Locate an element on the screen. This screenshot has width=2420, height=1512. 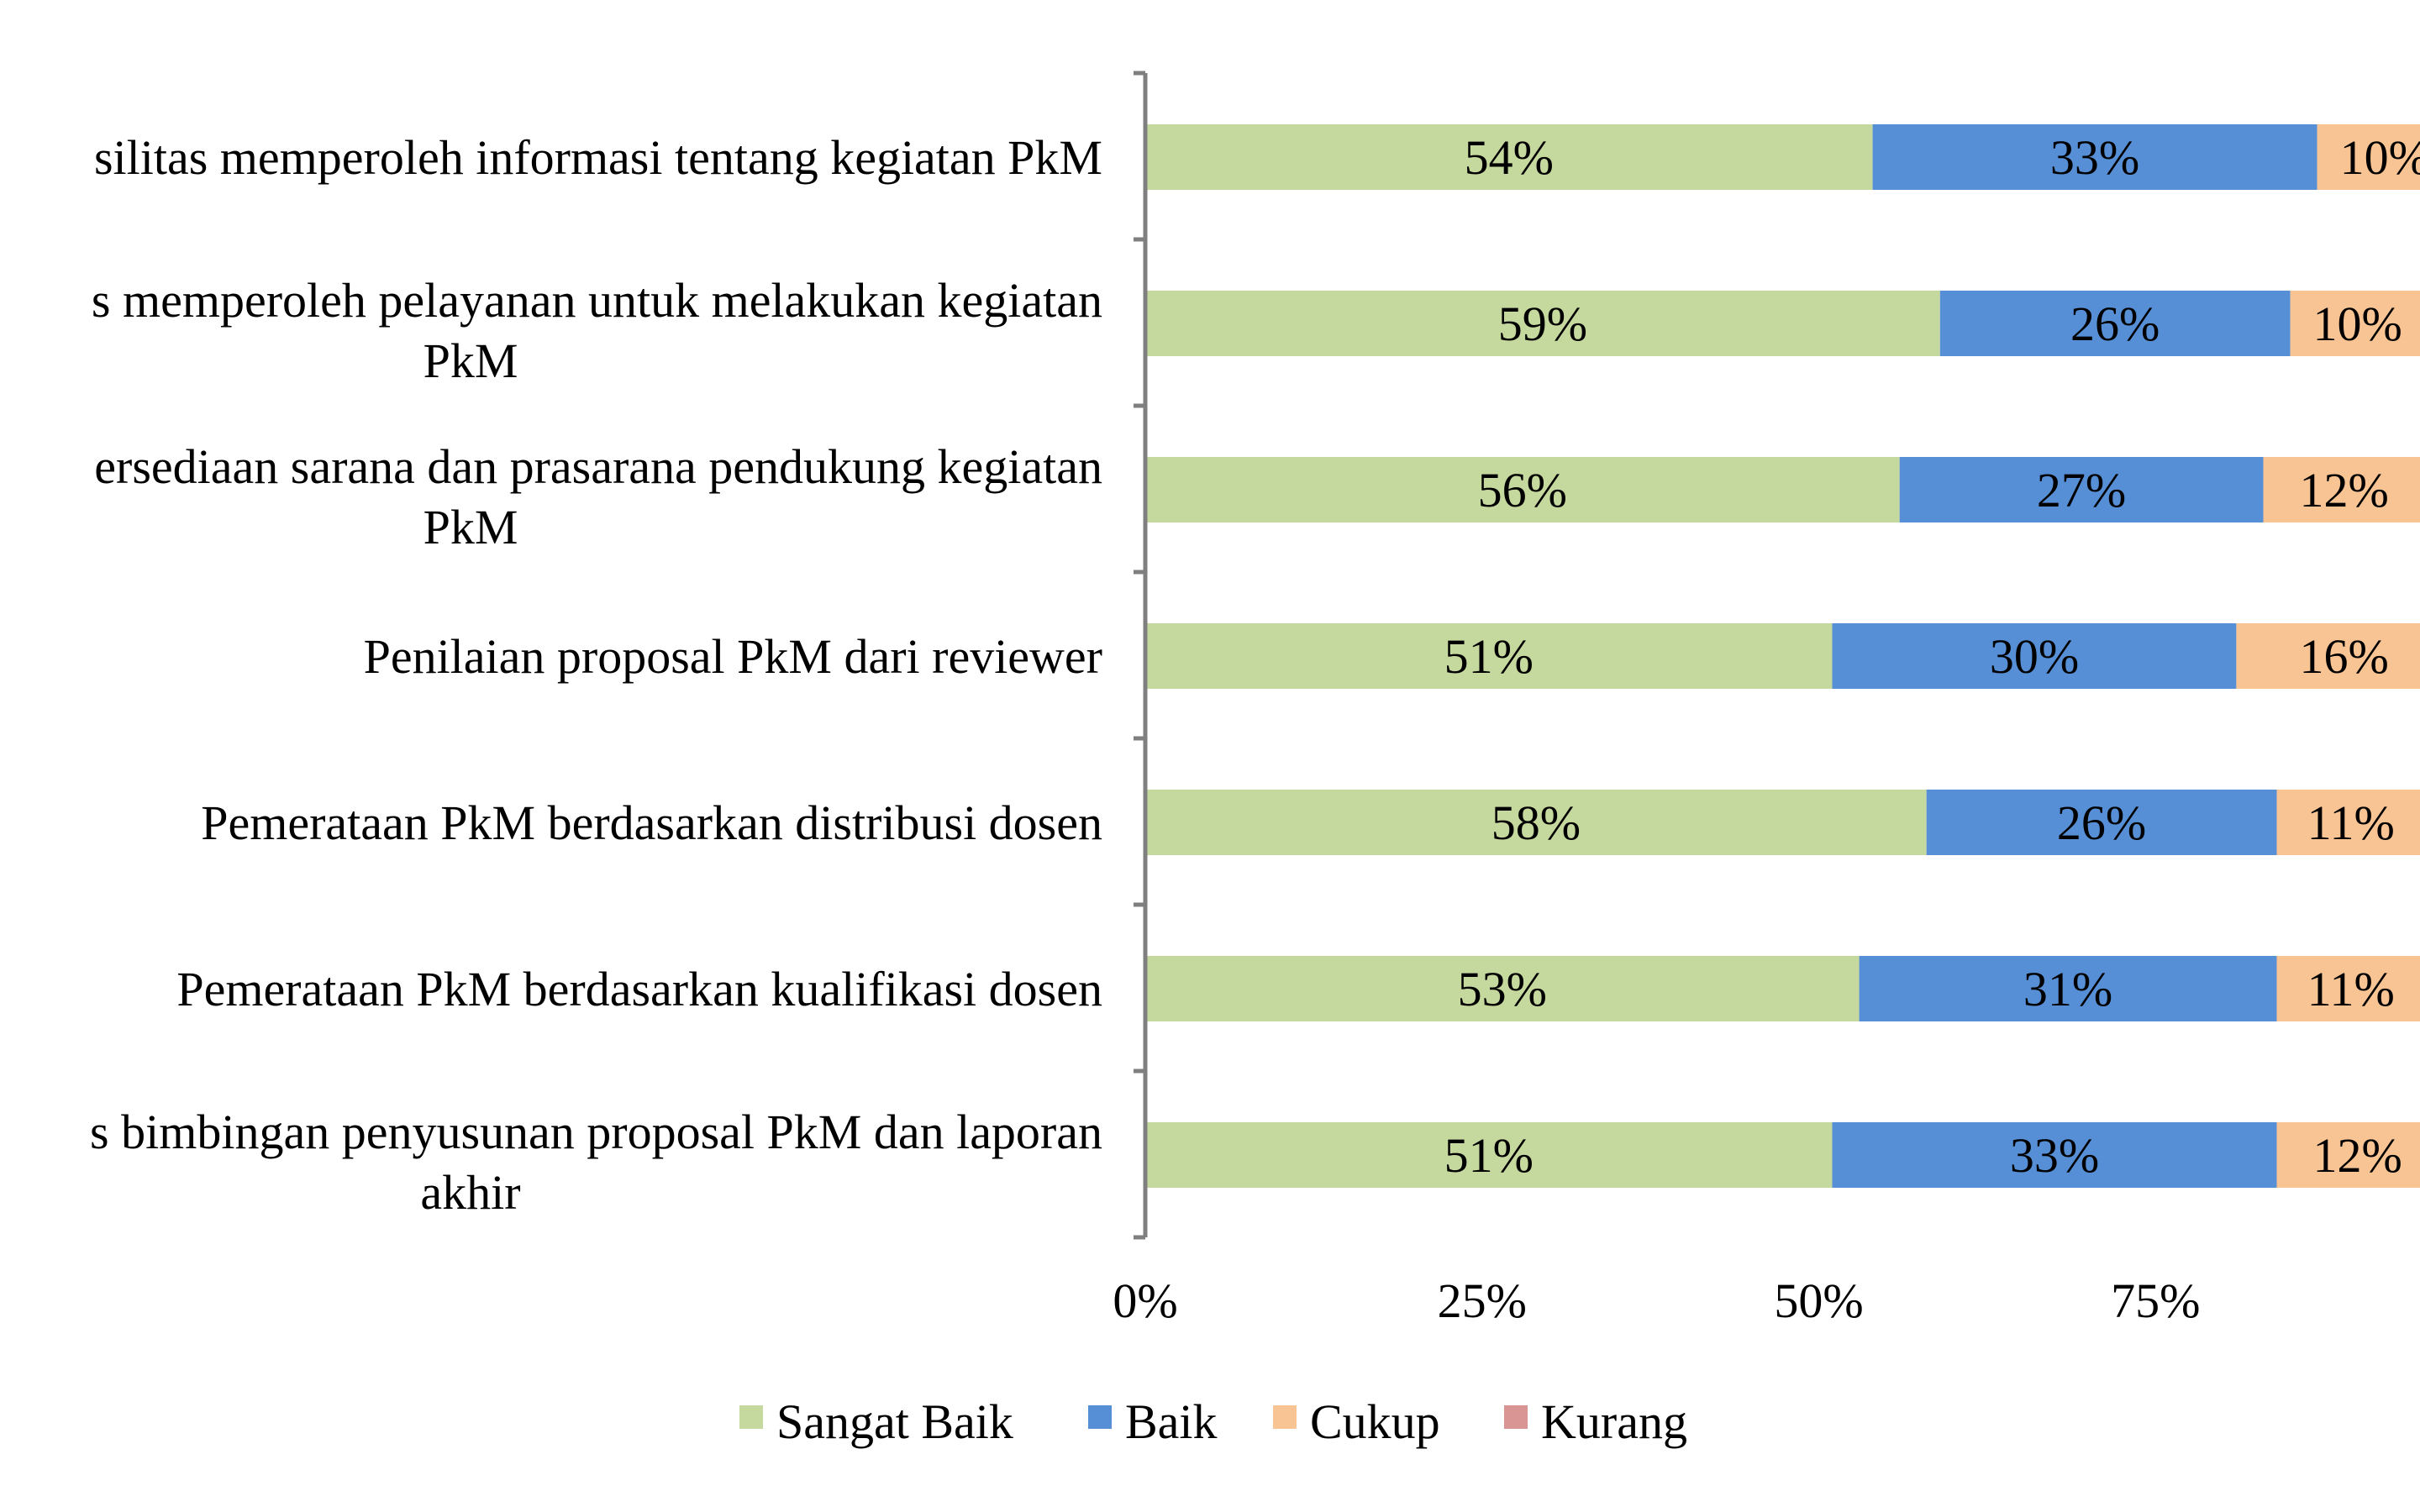
y-axis is located at coordinates (1141, 655).